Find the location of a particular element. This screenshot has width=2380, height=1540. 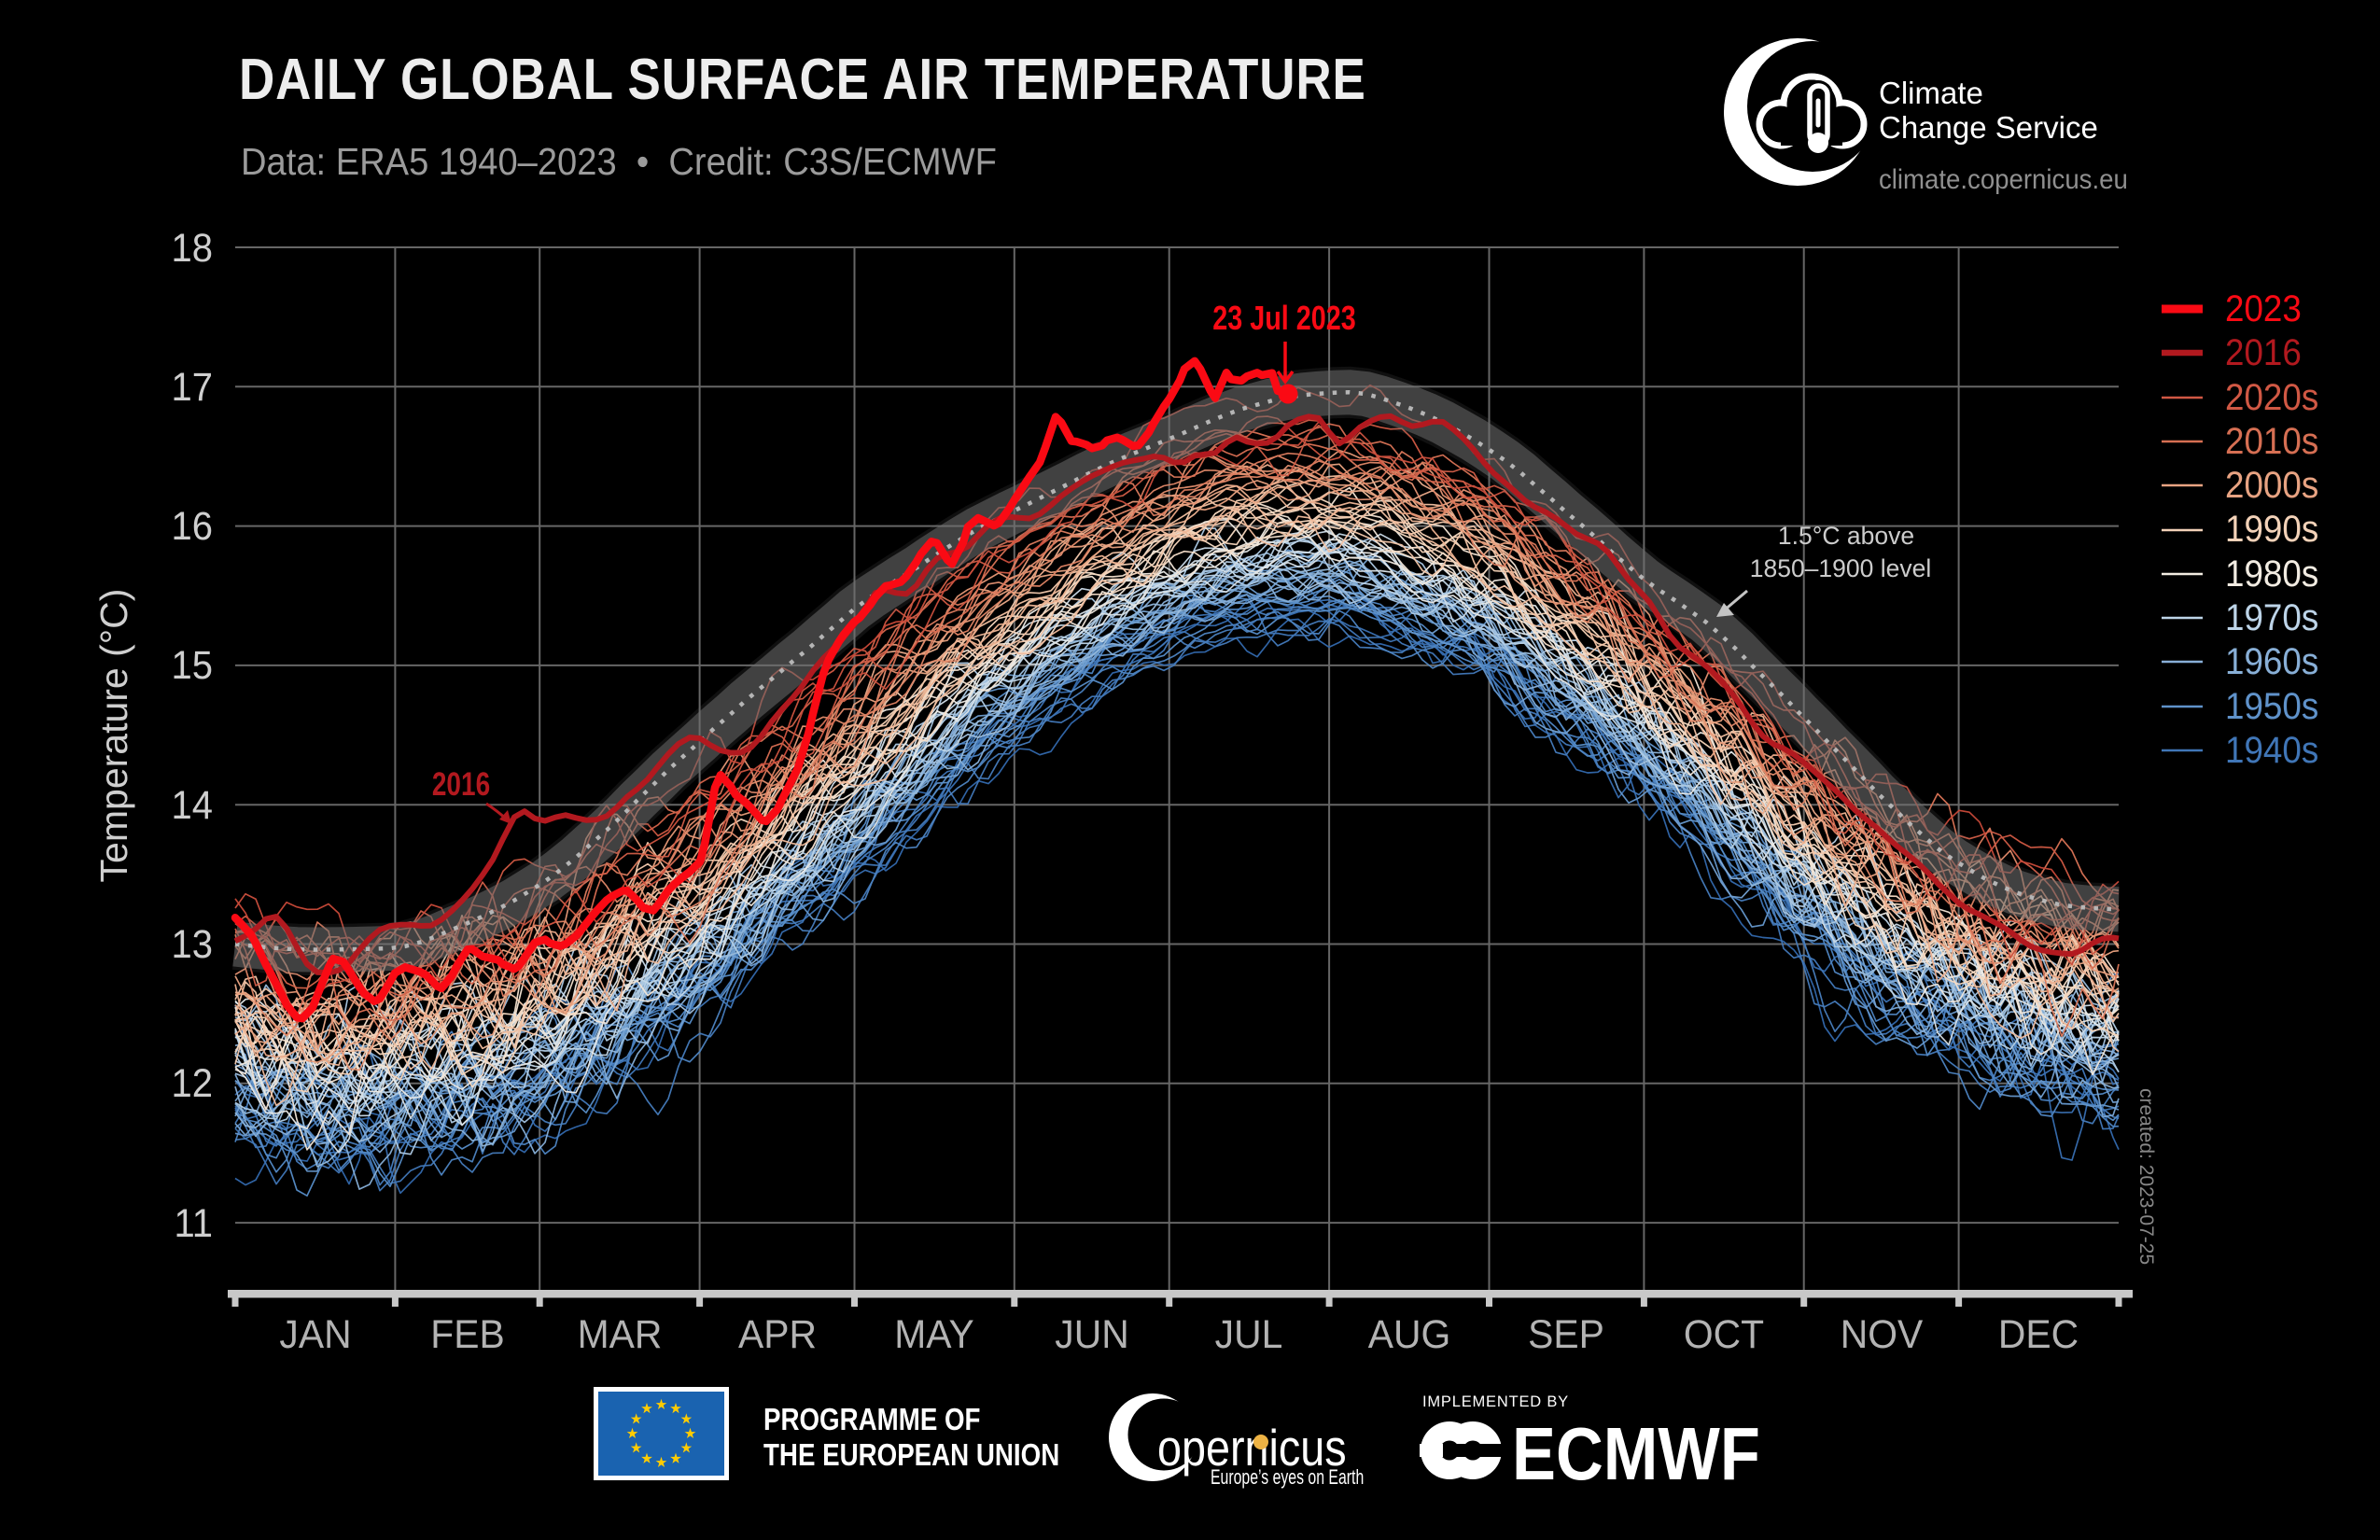

svg-text: 1970s is located at coordinates (2271, 618).